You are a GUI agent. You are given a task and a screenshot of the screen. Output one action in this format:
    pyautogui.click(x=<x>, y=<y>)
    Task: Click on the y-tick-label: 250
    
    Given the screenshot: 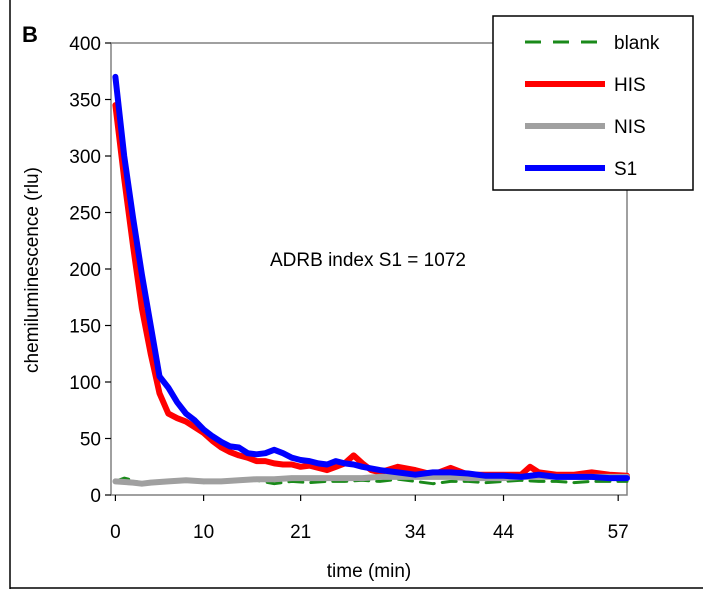 What is the action you would take?
    pyautogui.click(x=85, y=214)
    